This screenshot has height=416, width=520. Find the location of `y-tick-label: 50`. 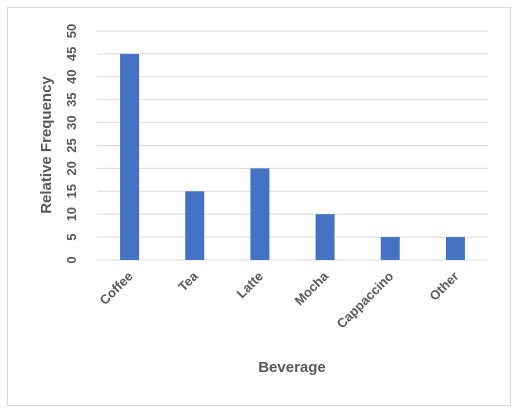

y-tick-label: 50 is located at coordinates (71, 31).